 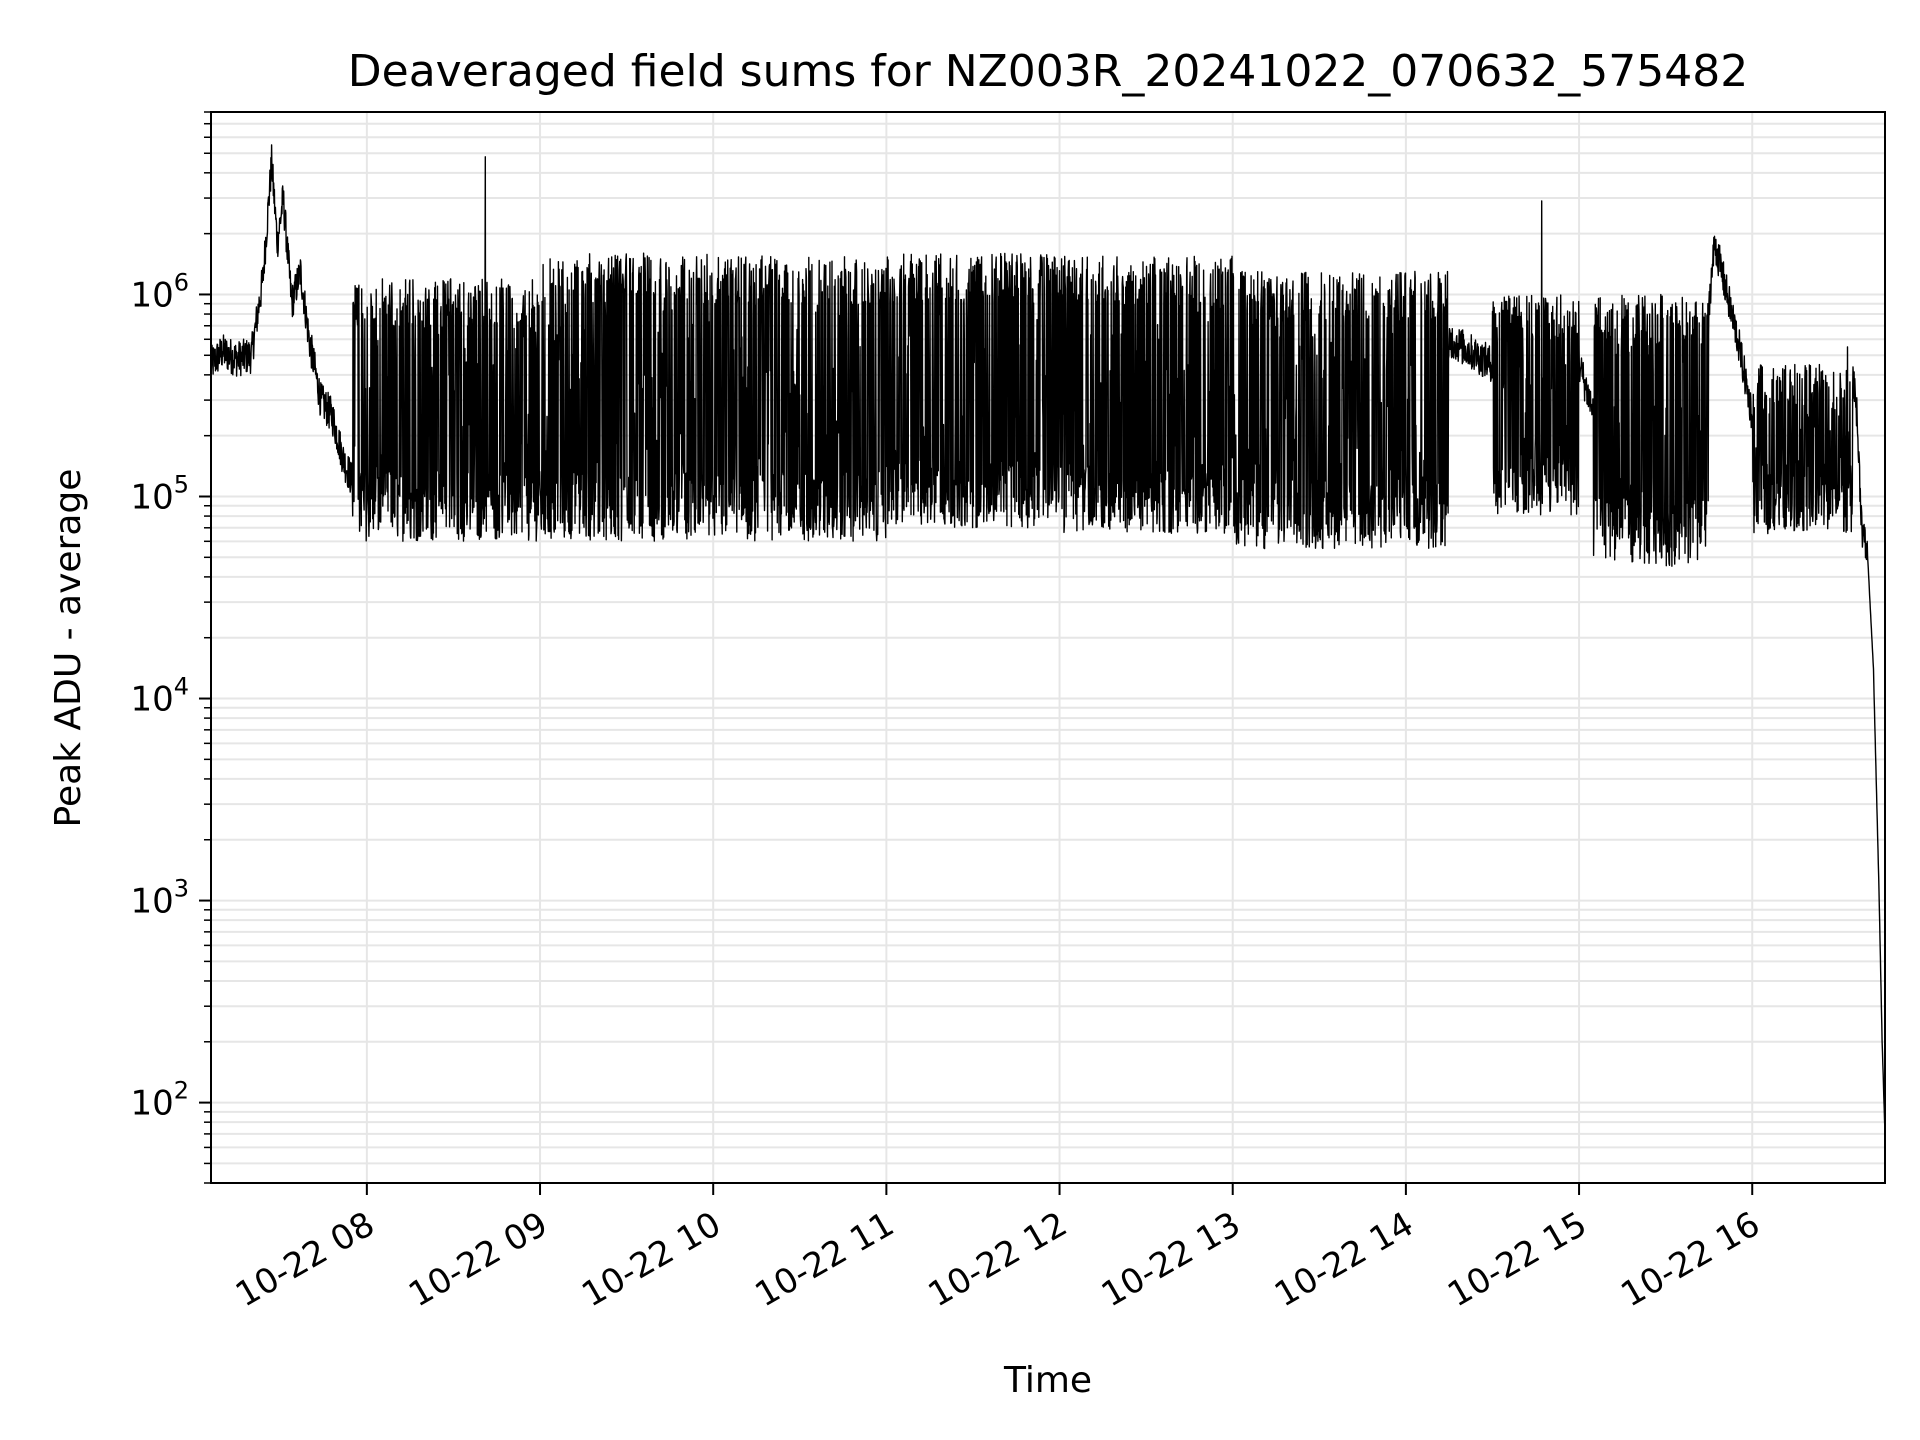 I want to click on y-axis-label: Peak ADU - average, so click(x=68, y=648).